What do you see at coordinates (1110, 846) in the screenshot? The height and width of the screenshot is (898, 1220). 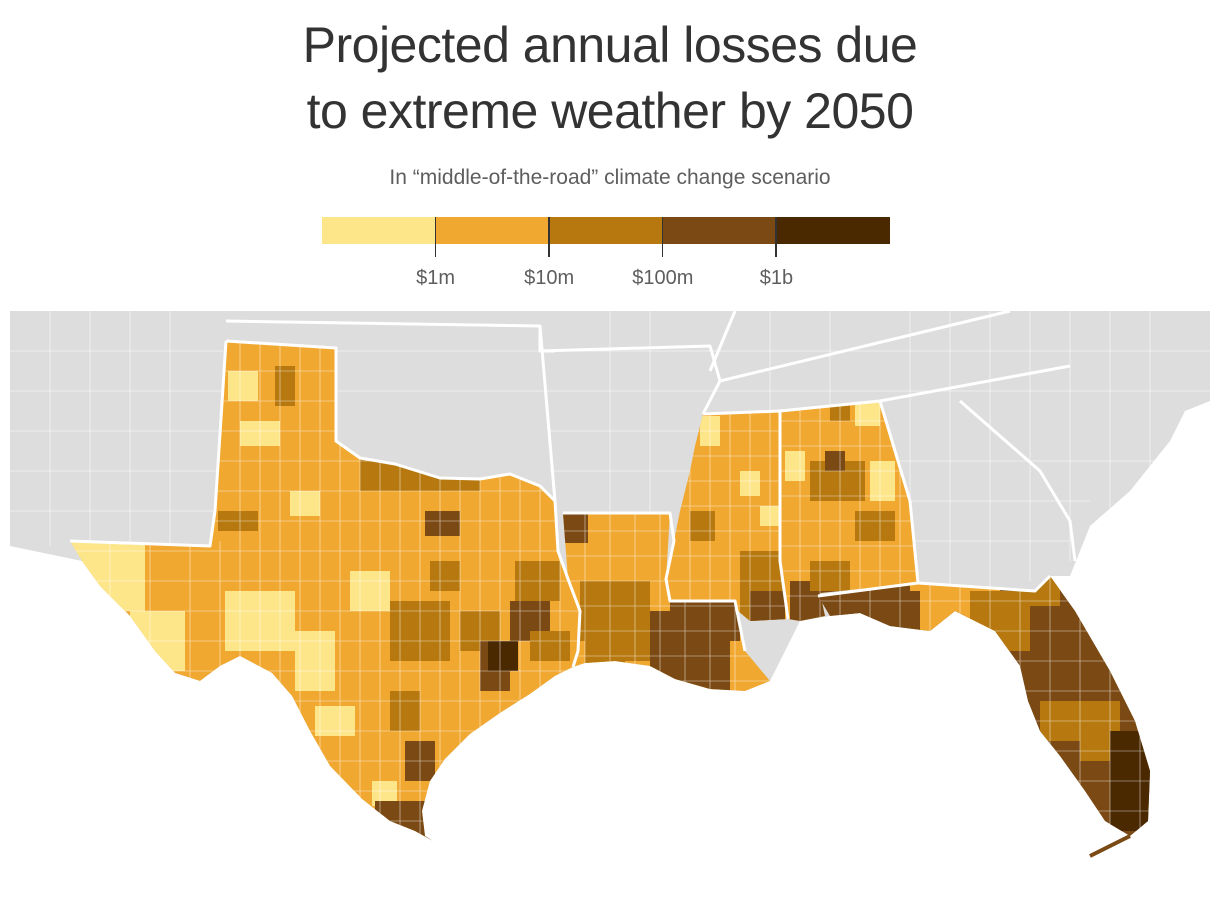 I see `florida-keys` at bounding box center [1110, 846].